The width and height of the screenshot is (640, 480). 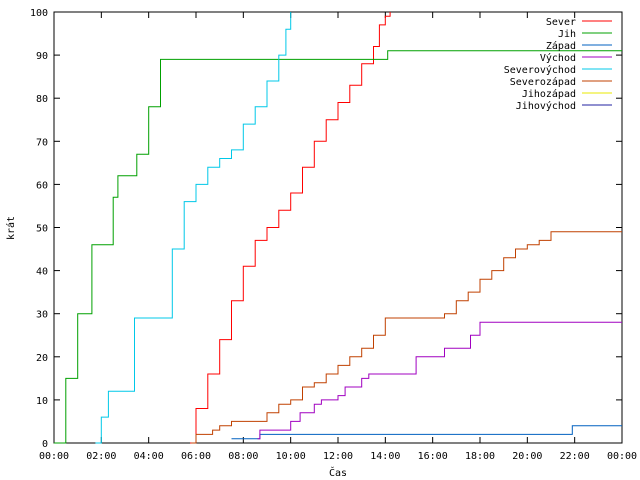 I want to click on legend-label: Jih, so click(x=567, y=34).